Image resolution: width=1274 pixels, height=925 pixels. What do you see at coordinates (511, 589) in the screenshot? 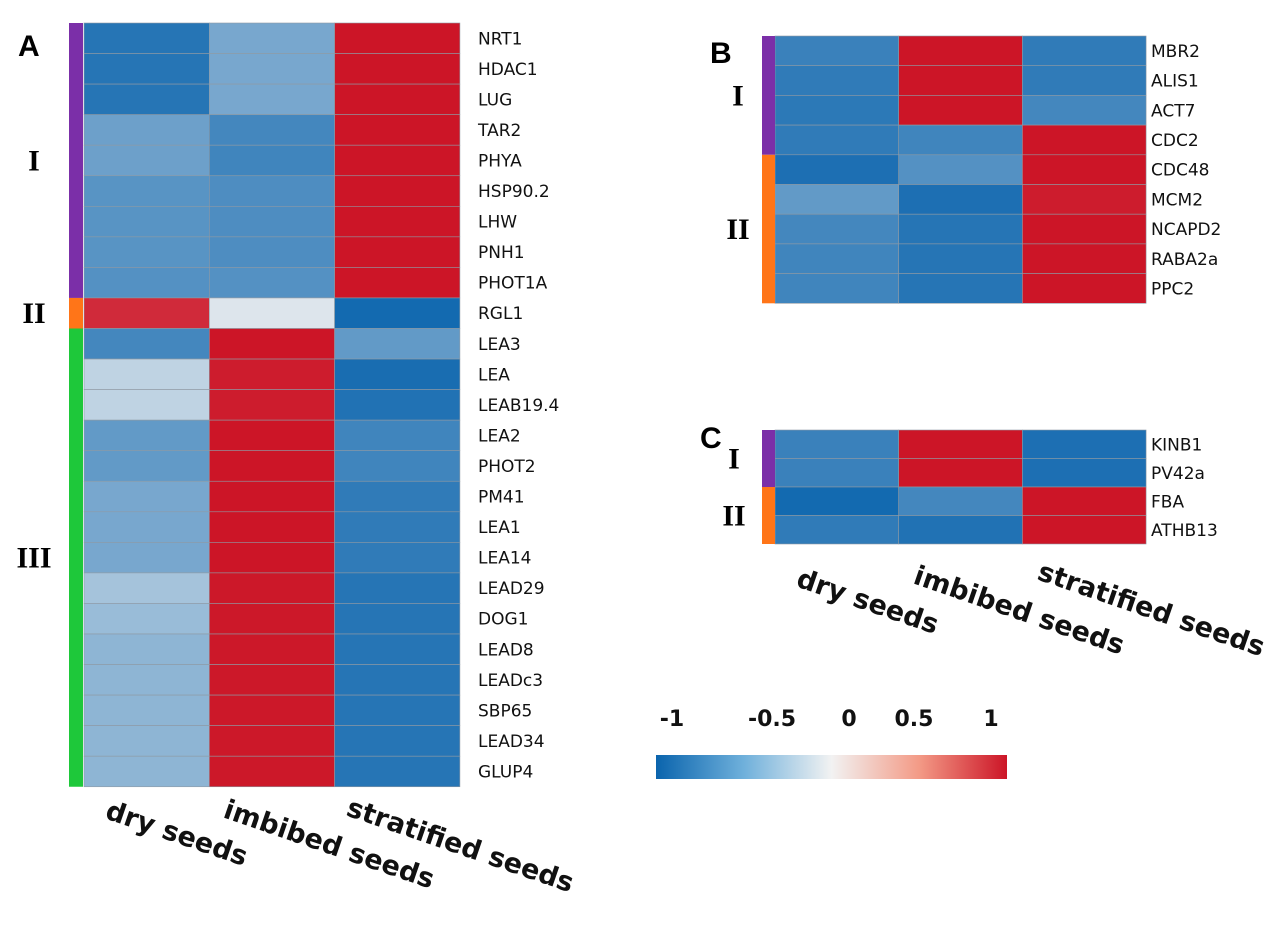
I see `gene-label: LEAD29` at bounding box center [511, 589].